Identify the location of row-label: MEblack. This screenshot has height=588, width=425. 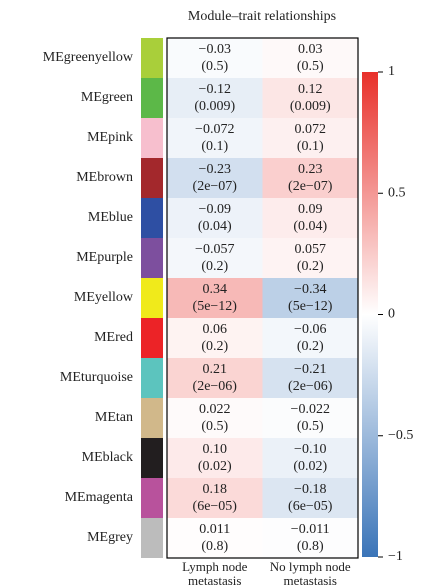
(107, 457).